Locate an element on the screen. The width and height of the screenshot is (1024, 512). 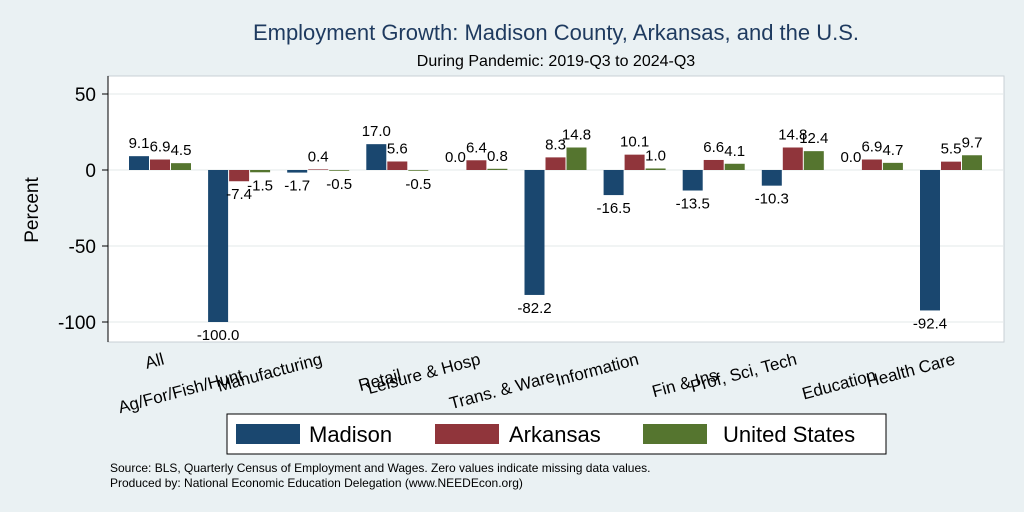
legend-swatch-united-states is located at coordinates (675, 434).